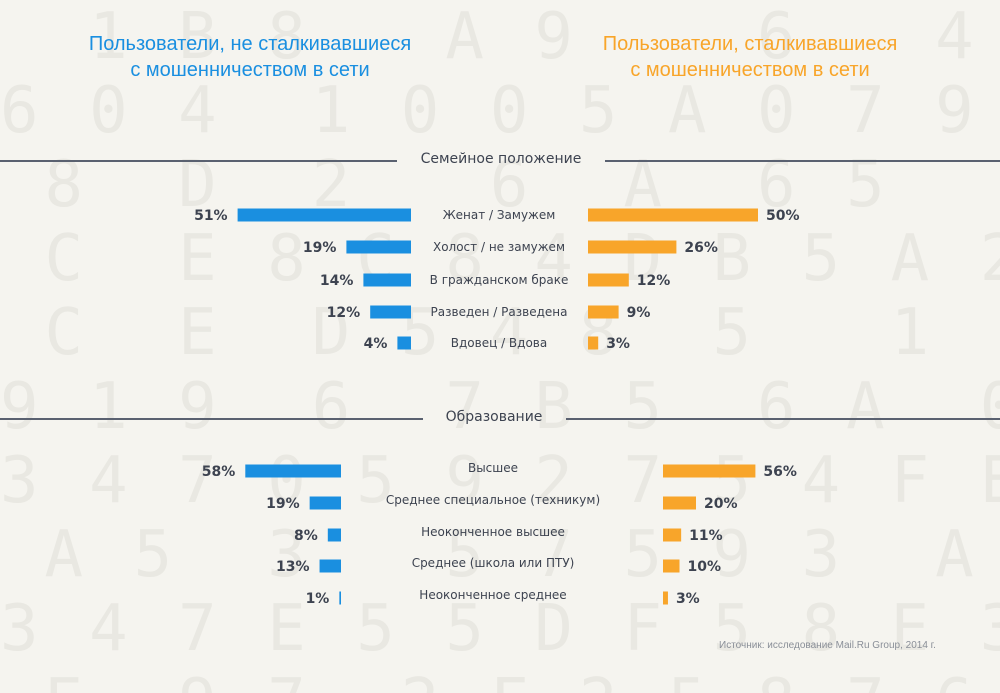  Describe the element at coordinates (501, 159) in the screenshot. I see `section-title-marital: Семейное положение` at that location.